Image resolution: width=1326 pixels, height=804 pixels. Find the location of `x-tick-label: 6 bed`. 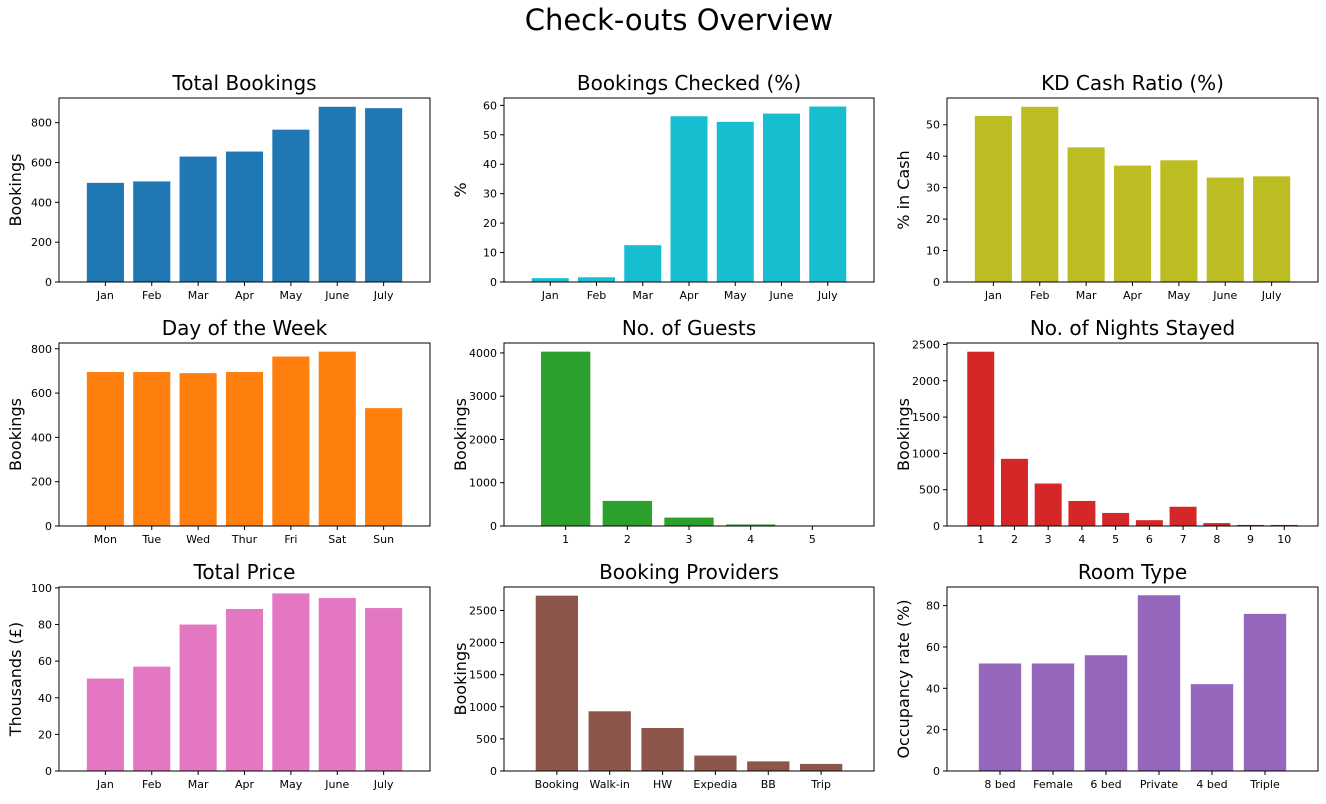

x-tick-label: 6 bed is located at coordinates (1105, 784).